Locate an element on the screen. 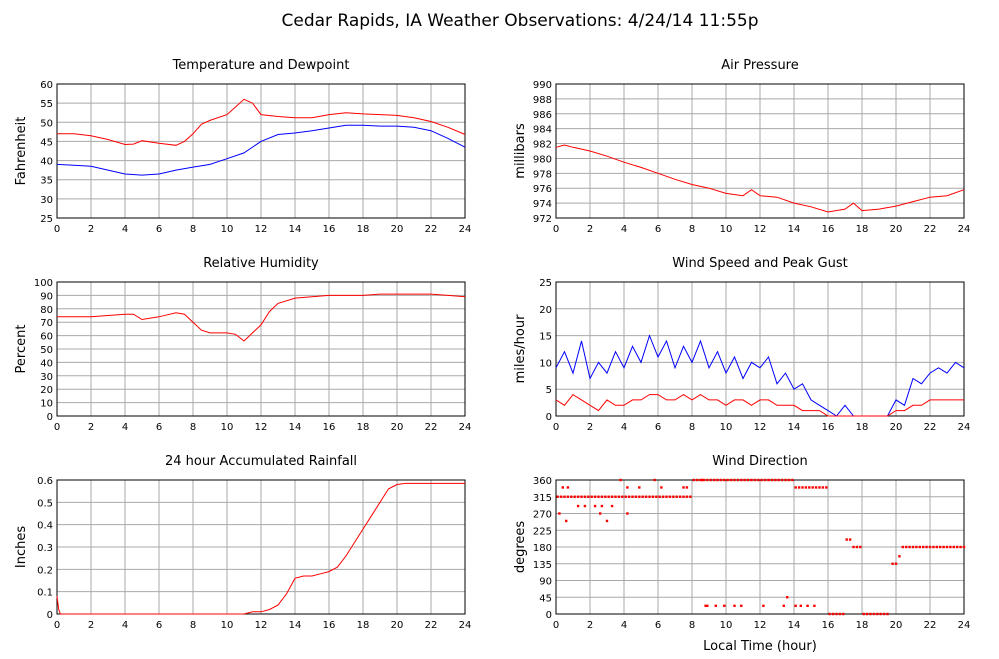  y-tick-label: 0.4 is located at coordinates (45, 526).